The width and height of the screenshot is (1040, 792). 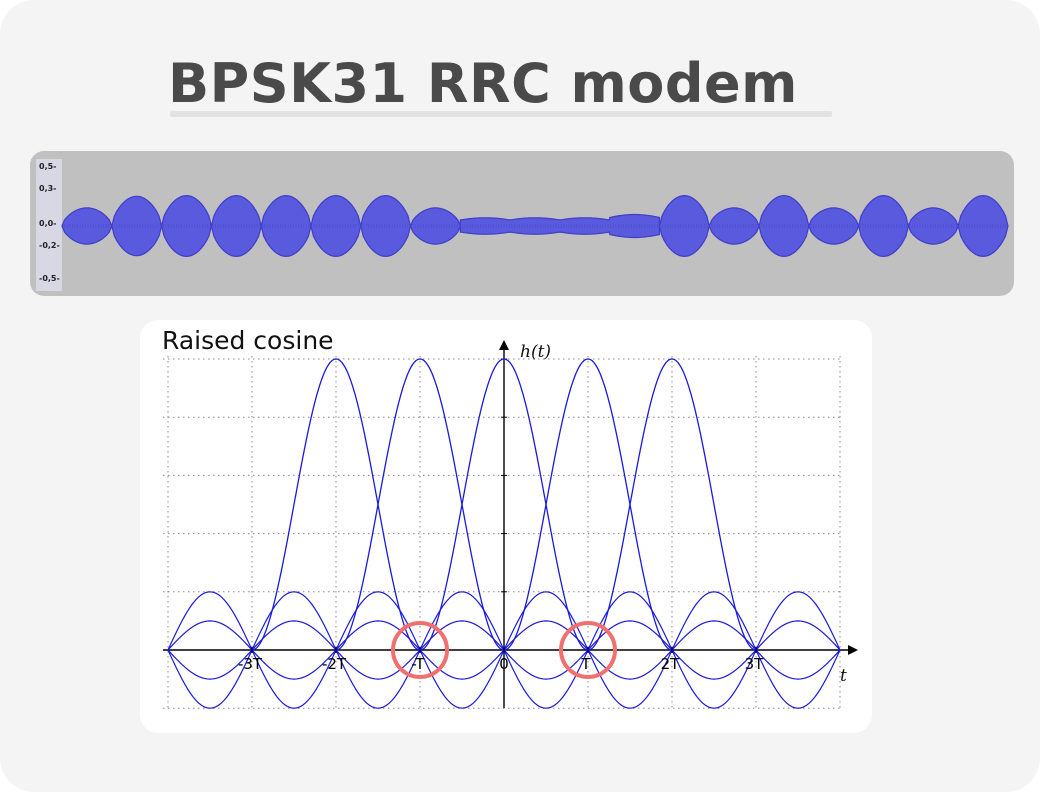 What do you see at coordinates (483, 83) in the screenshot?
I see `slide-title: BPSK31 RRC modem` at bounding box center [483, 83].